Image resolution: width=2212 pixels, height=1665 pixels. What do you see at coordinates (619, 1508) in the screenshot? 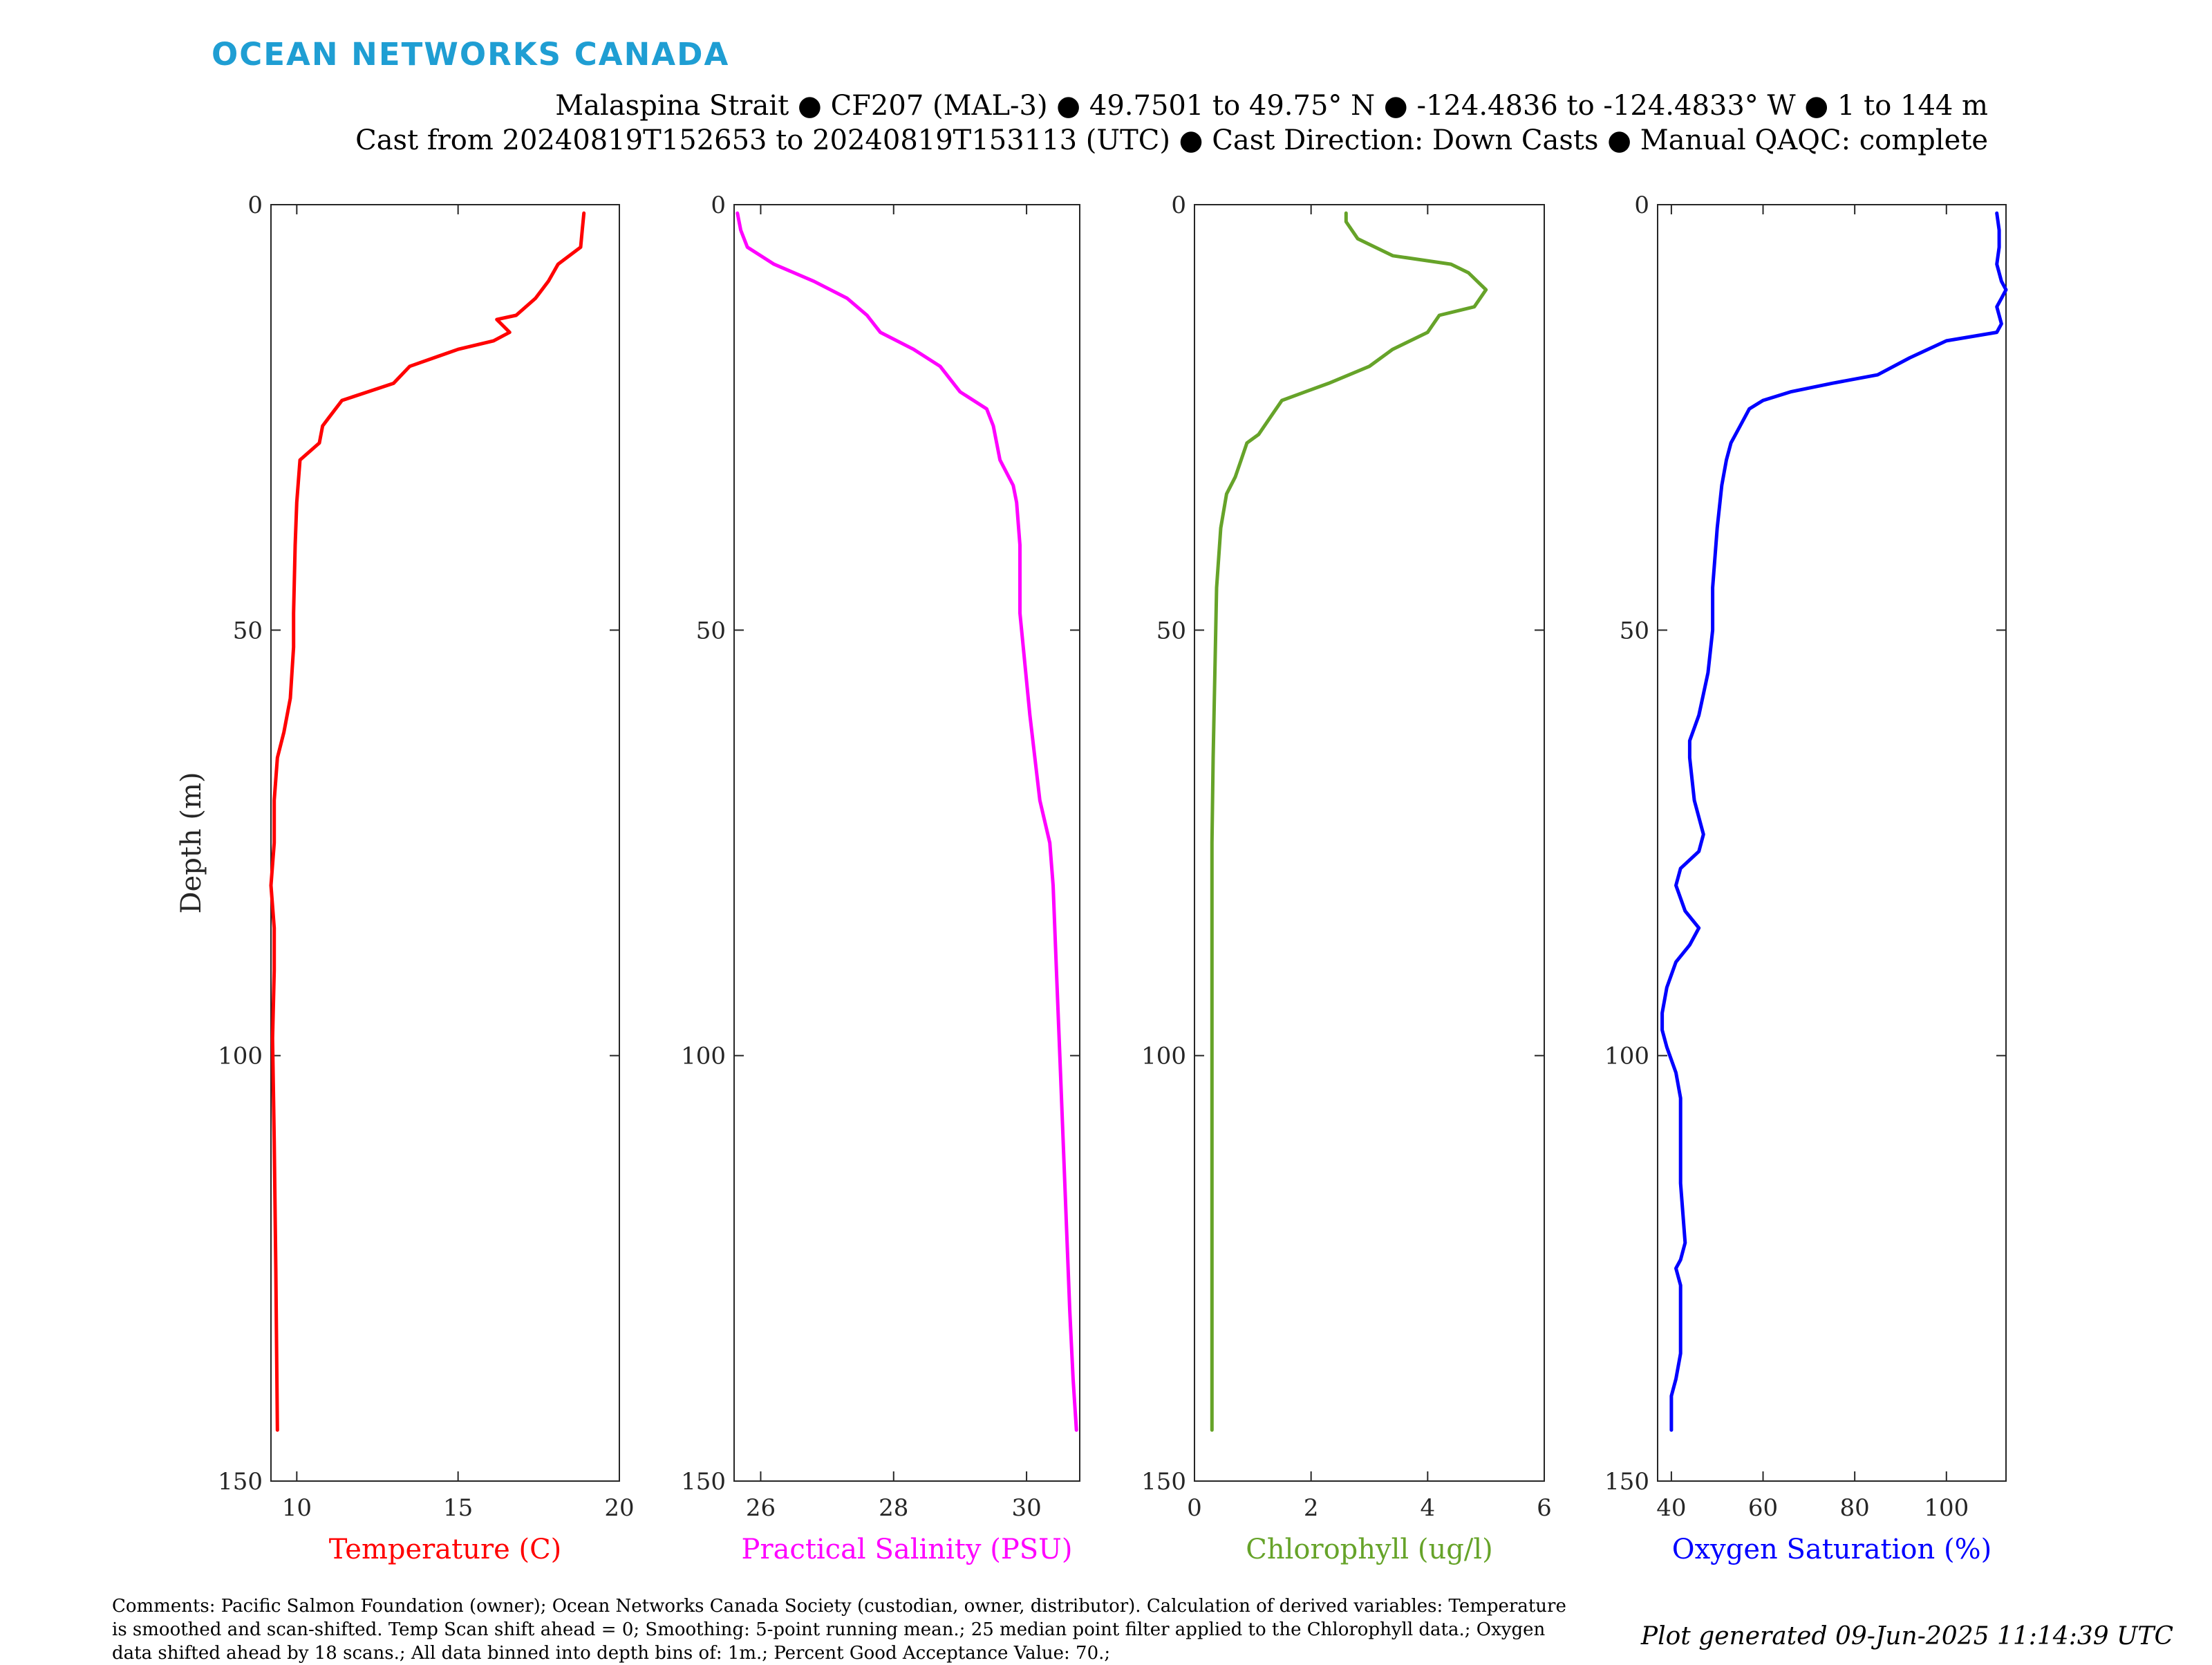
I see `x-tick-label: 20` at bounding box center [619, 1508].